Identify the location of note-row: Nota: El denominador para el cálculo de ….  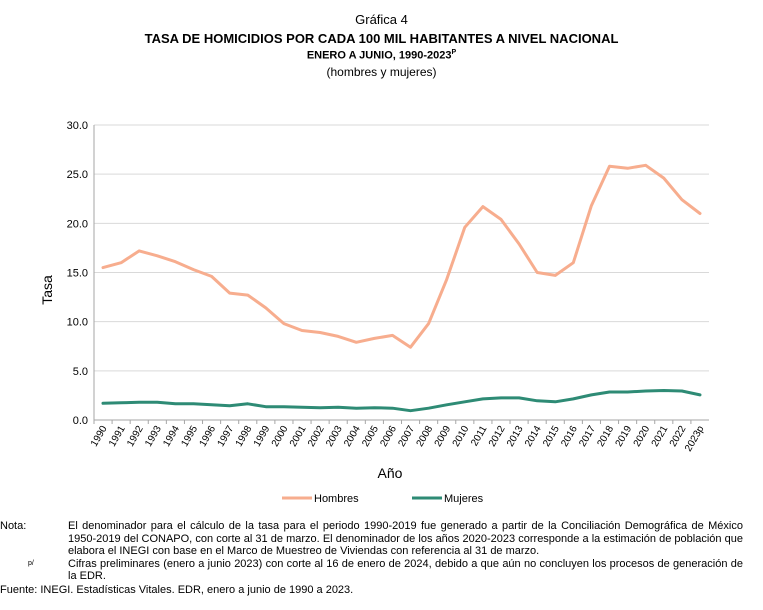
(371, 539).